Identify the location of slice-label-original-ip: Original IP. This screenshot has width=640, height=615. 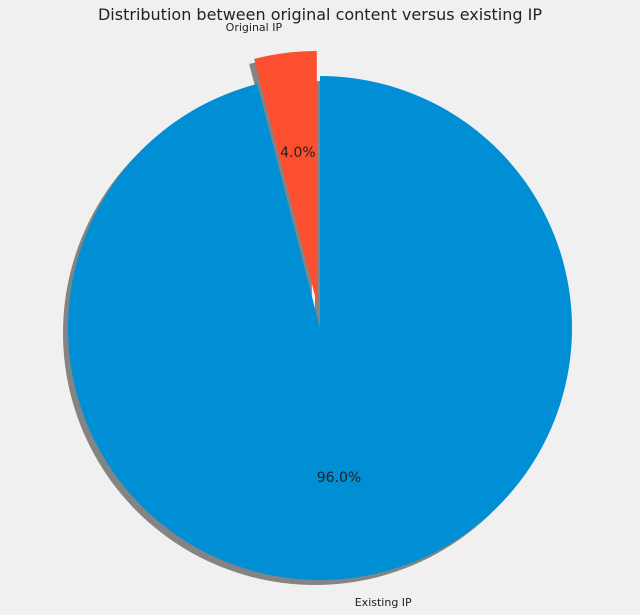
(254, 27).